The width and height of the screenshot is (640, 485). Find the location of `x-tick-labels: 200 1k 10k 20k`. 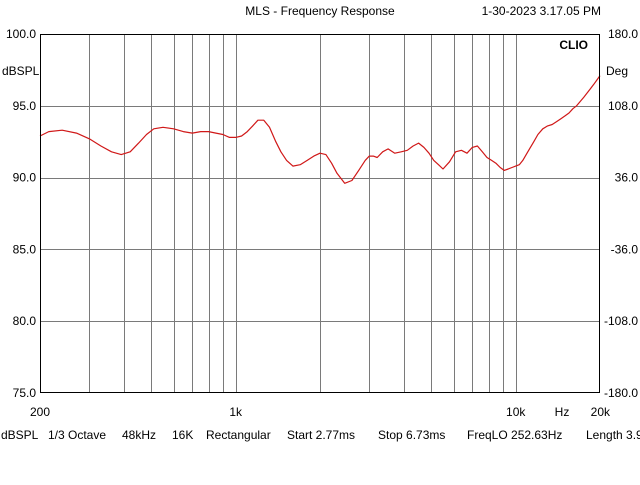

x-tick-labels: 200 1k 10k 20k is located at coordinates (320, 412).